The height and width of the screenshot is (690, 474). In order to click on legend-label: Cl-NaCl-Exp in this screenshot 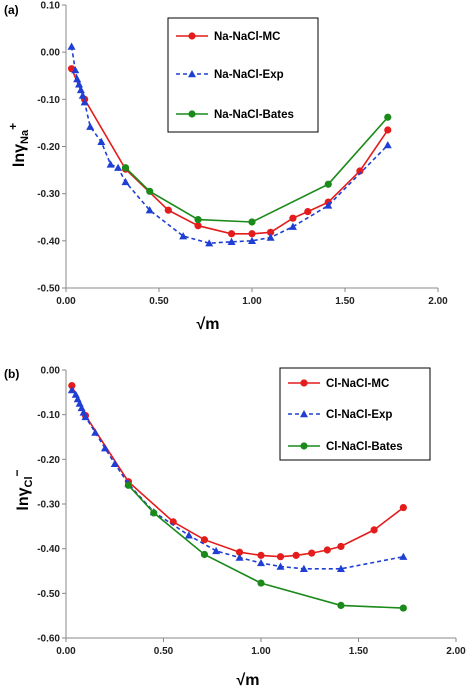, I will do `click(359, 415)`.